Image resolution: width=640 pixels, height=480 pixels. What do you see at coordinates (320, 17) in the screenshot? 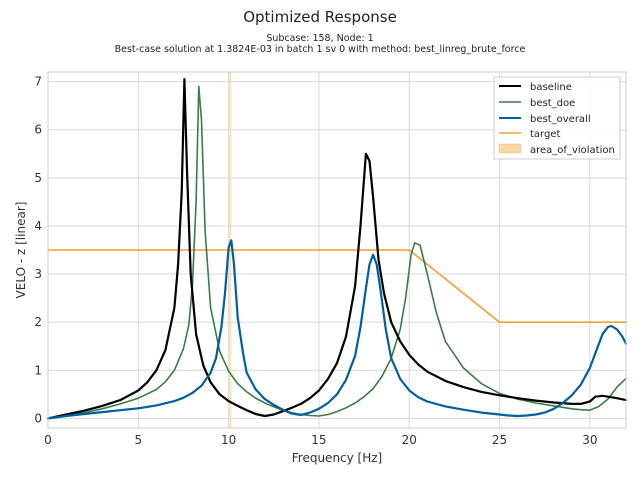
I see `chart-title: Optimized Response` at bounding box center [320, 17].